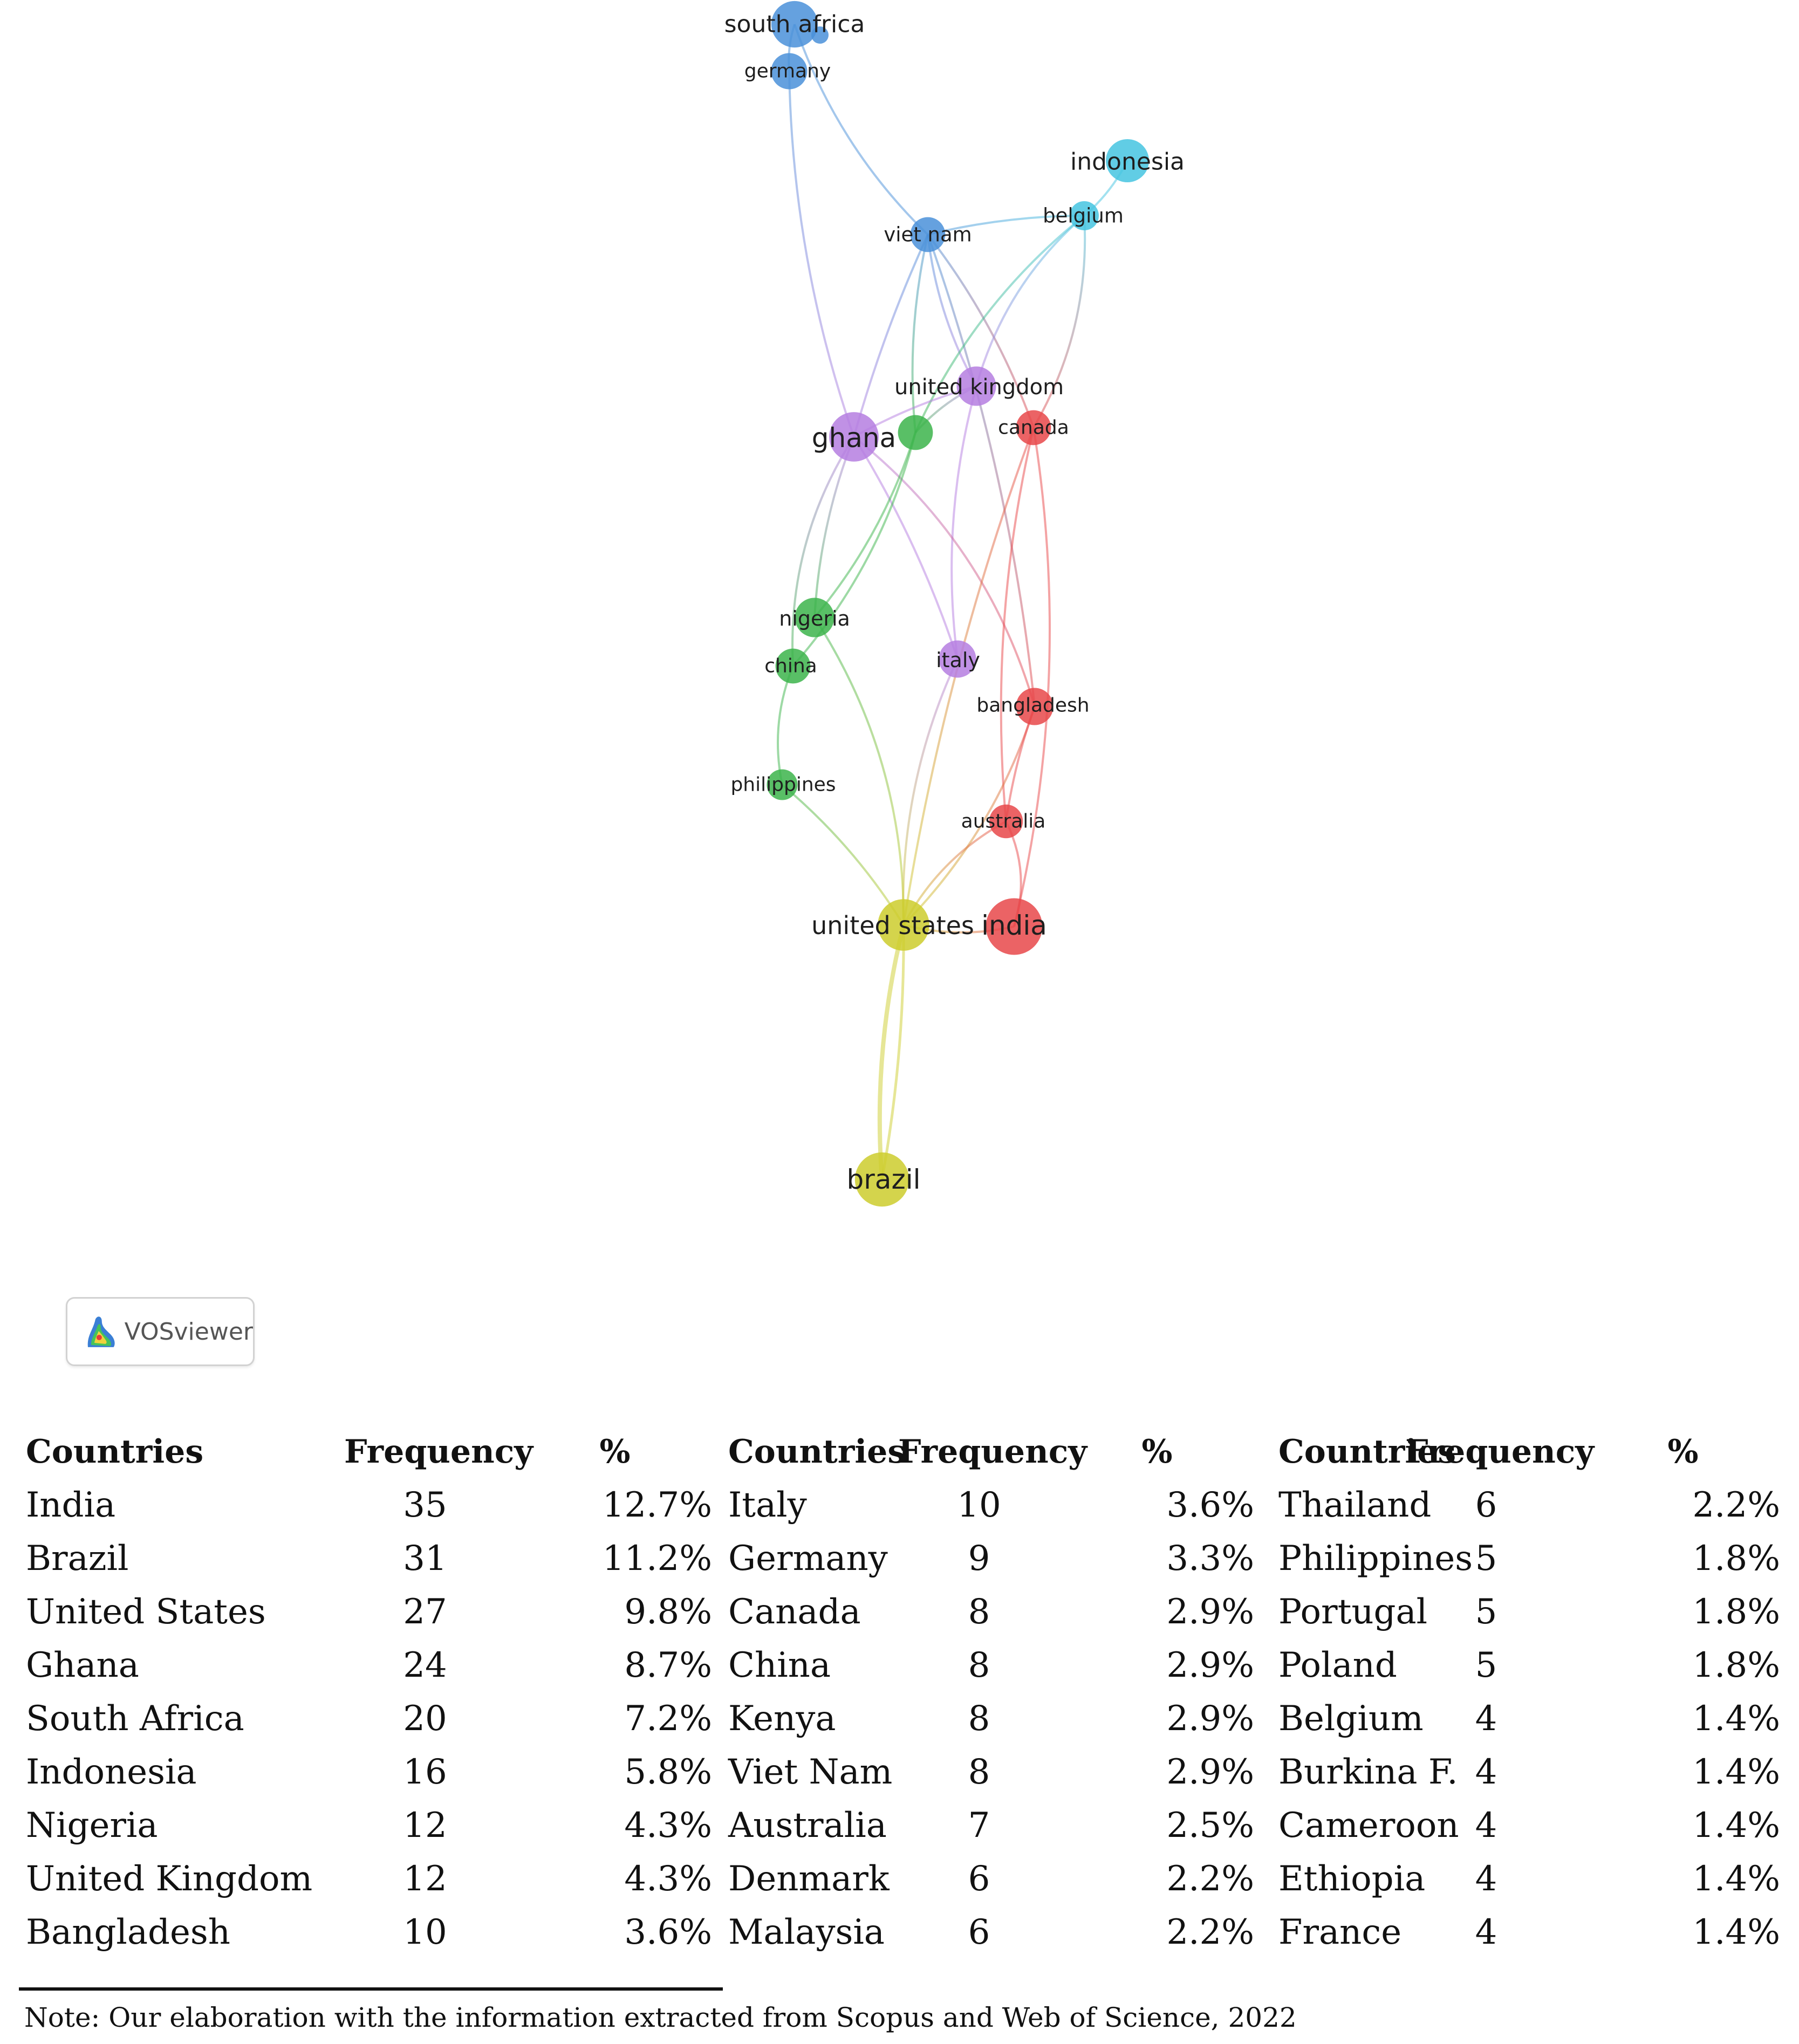 This screenshot has height=2044, width=1799. Describe the element at coordinates (854, 437) in the screenshot. I see `node-ghana` at that location.